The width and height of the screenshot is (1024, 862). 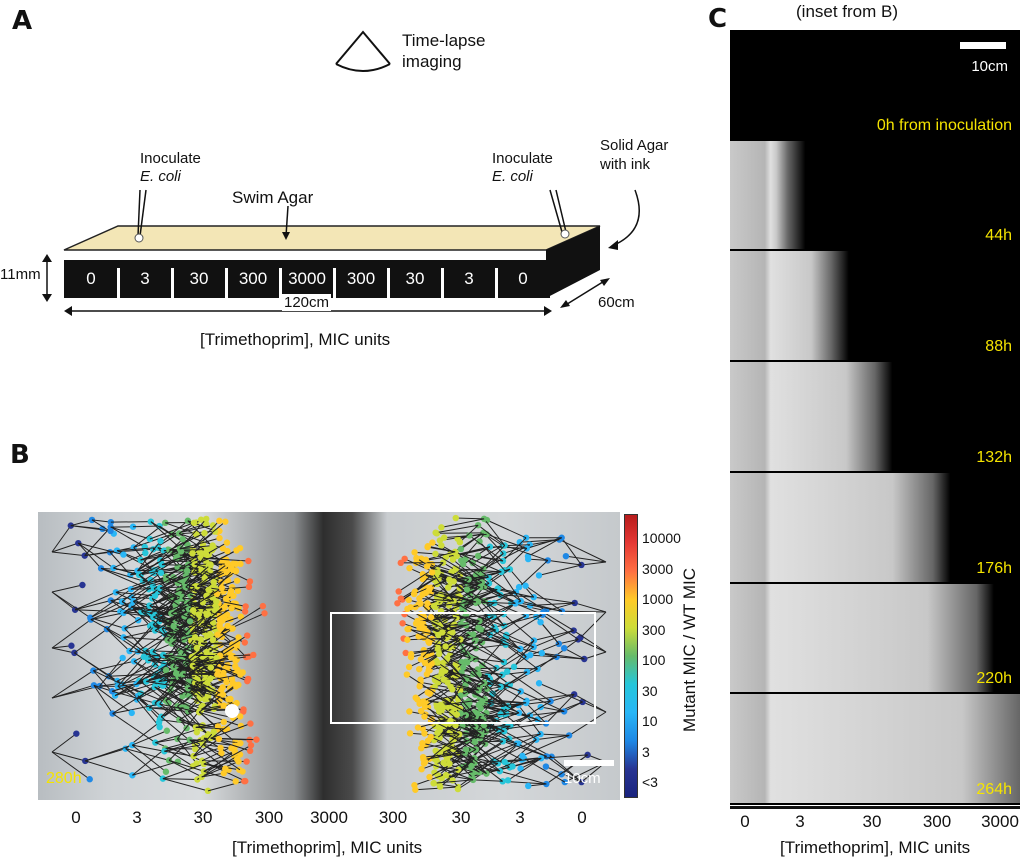 What do you see at coordinates (170, 158) in the screenshot?
I see `inoculate-left-label: Inoculate` at bounding box center [170, 158].